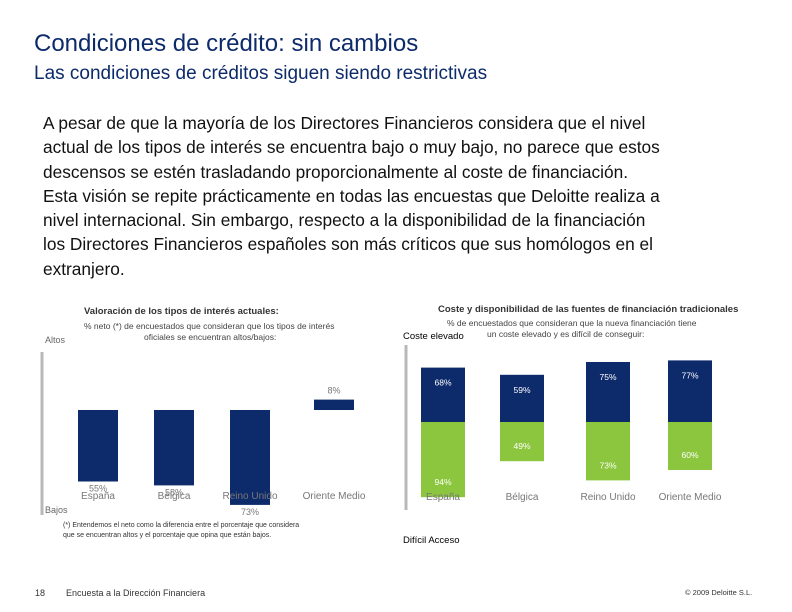 Image resolution: width=792 pixels, height=612 pixels. I want to click on chart1-bottom-label: Bajos, so click(56, 510).